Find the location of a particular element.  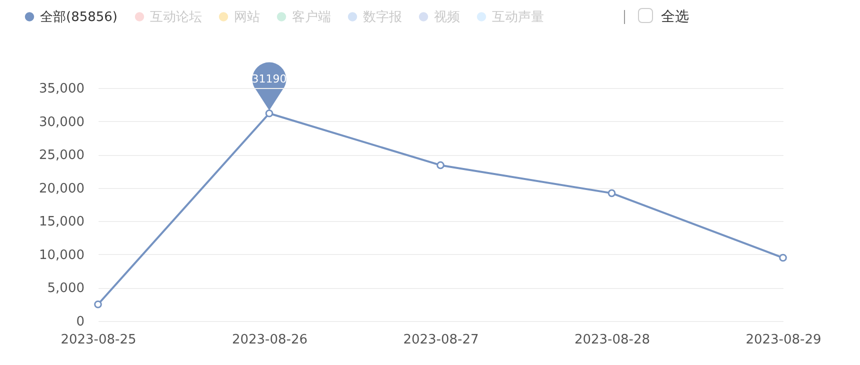

text: 全选 is located at coordinates (675, 17).